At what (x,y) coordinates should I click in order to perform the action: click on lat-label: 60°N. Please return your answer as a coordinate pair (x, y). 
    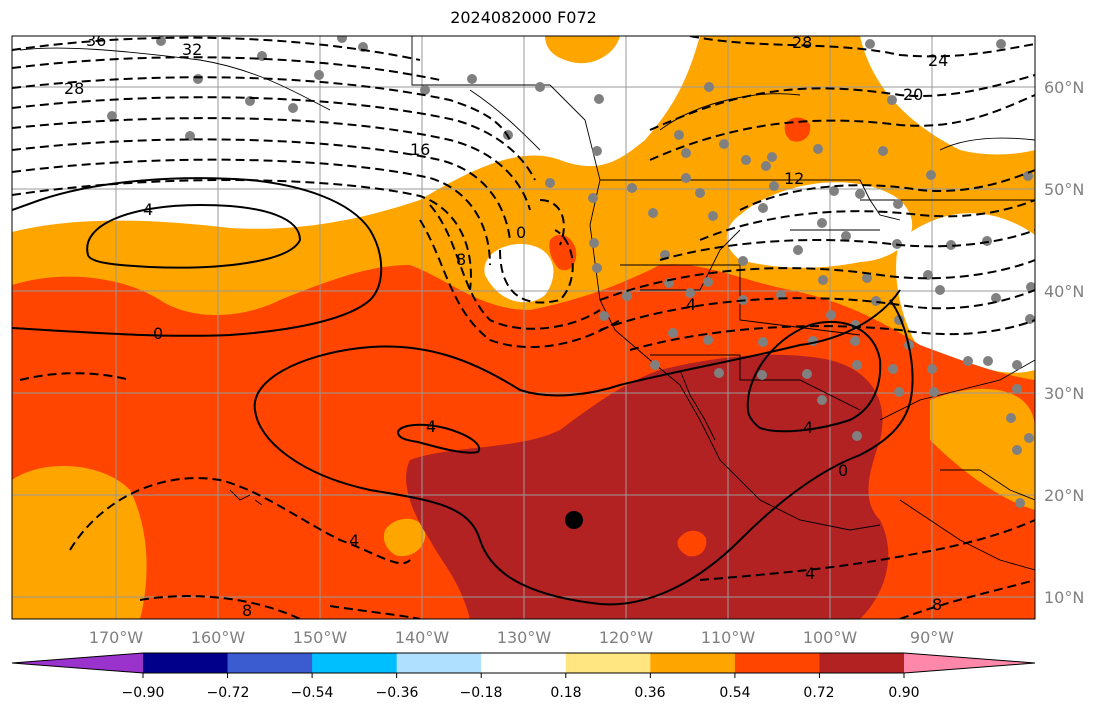
    Looking at the image, I should click on (1064, 87).